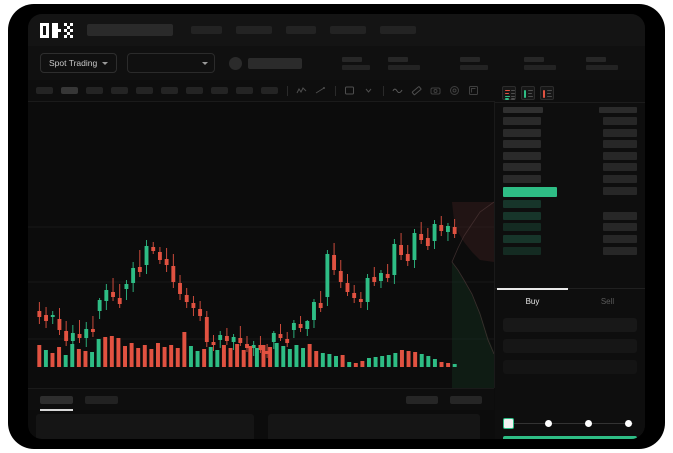  What do you see at coordinates (397, 90) in the screenshot?
I see `wave-icon` at bounding box center [397, 90].